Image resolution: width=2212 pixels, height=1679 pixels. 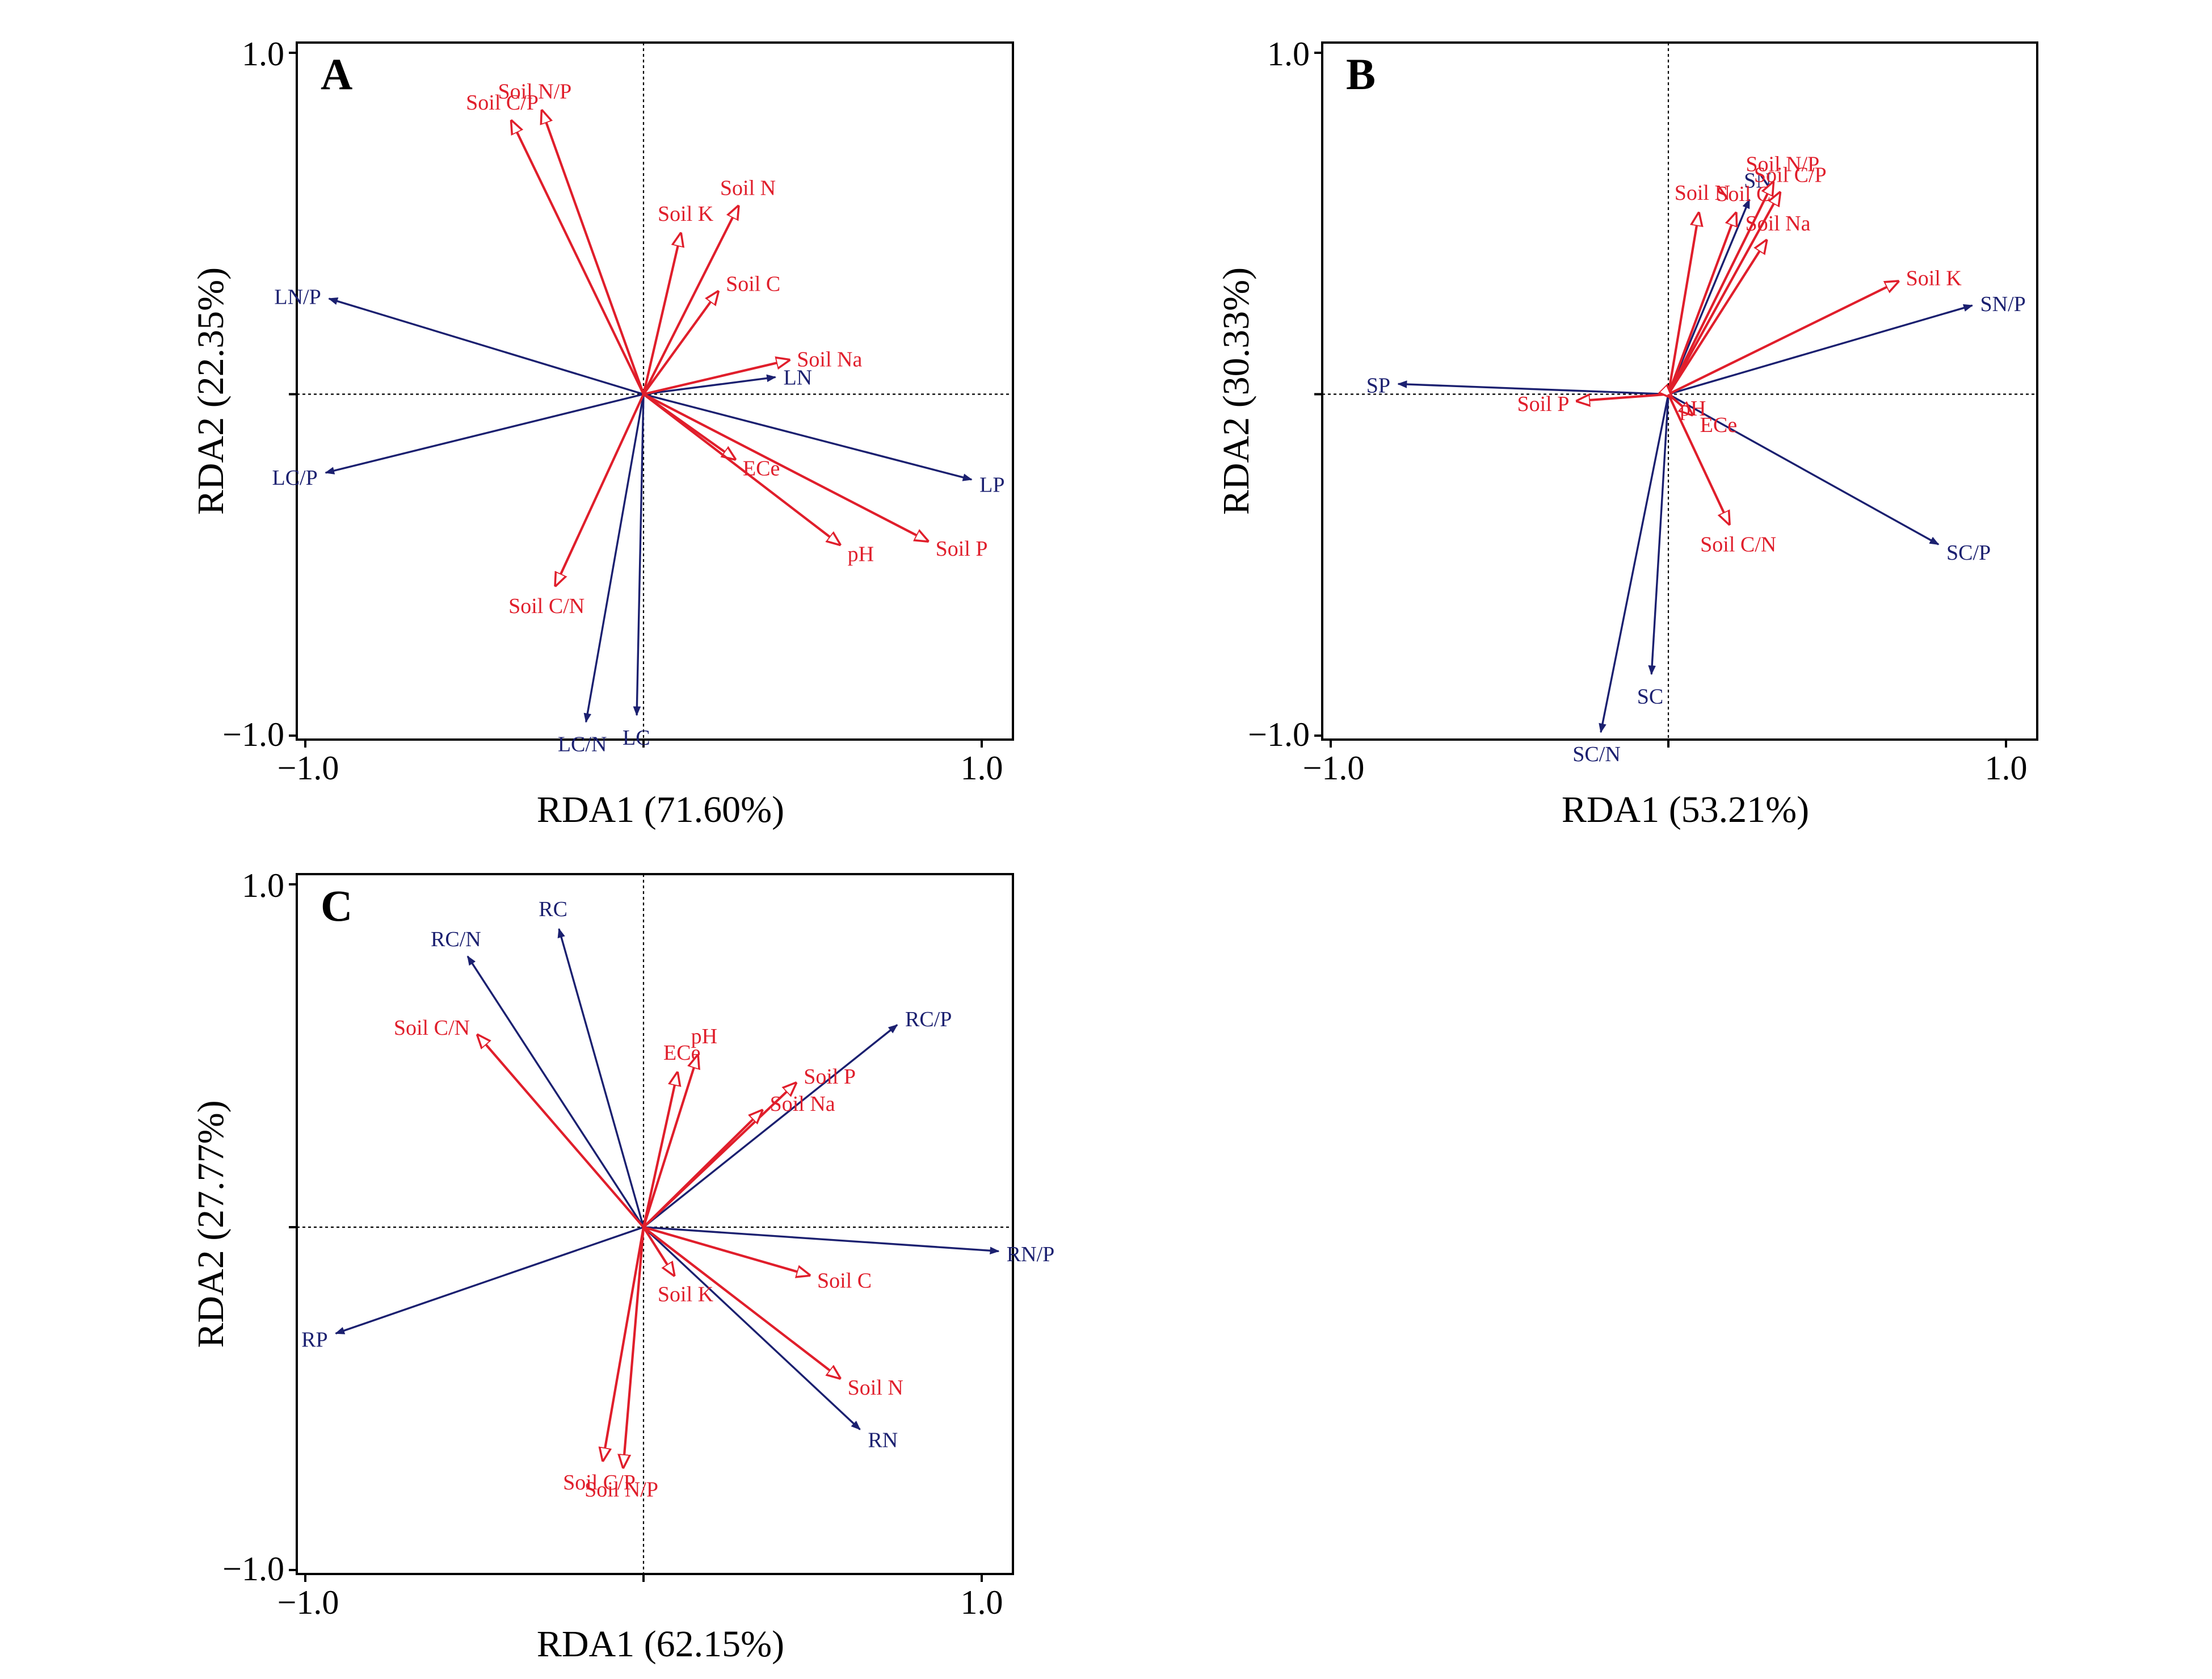 What do you see at coordinates (486, 346) in the screenshot?
I see `vector-ln-p` at bounding box center [486, 346].